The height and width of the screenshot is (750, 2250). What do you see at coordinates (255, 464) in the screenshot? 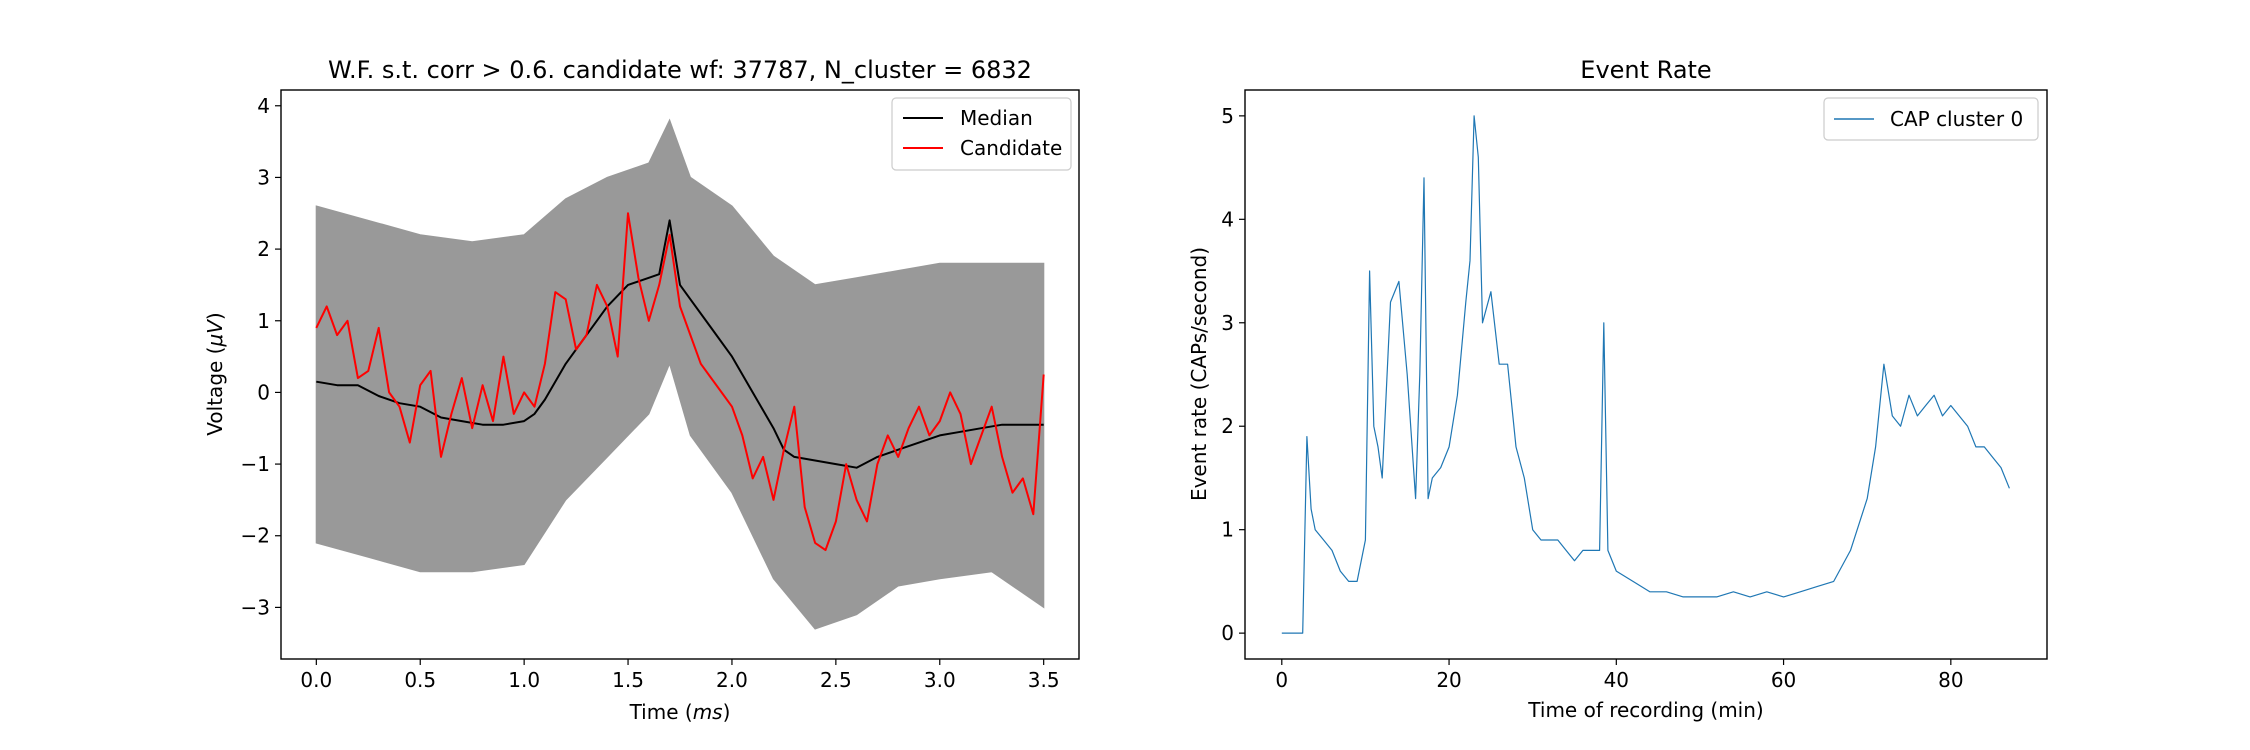
I see `waveform-y-tick-label: −1` at bounding box center [255, 464].